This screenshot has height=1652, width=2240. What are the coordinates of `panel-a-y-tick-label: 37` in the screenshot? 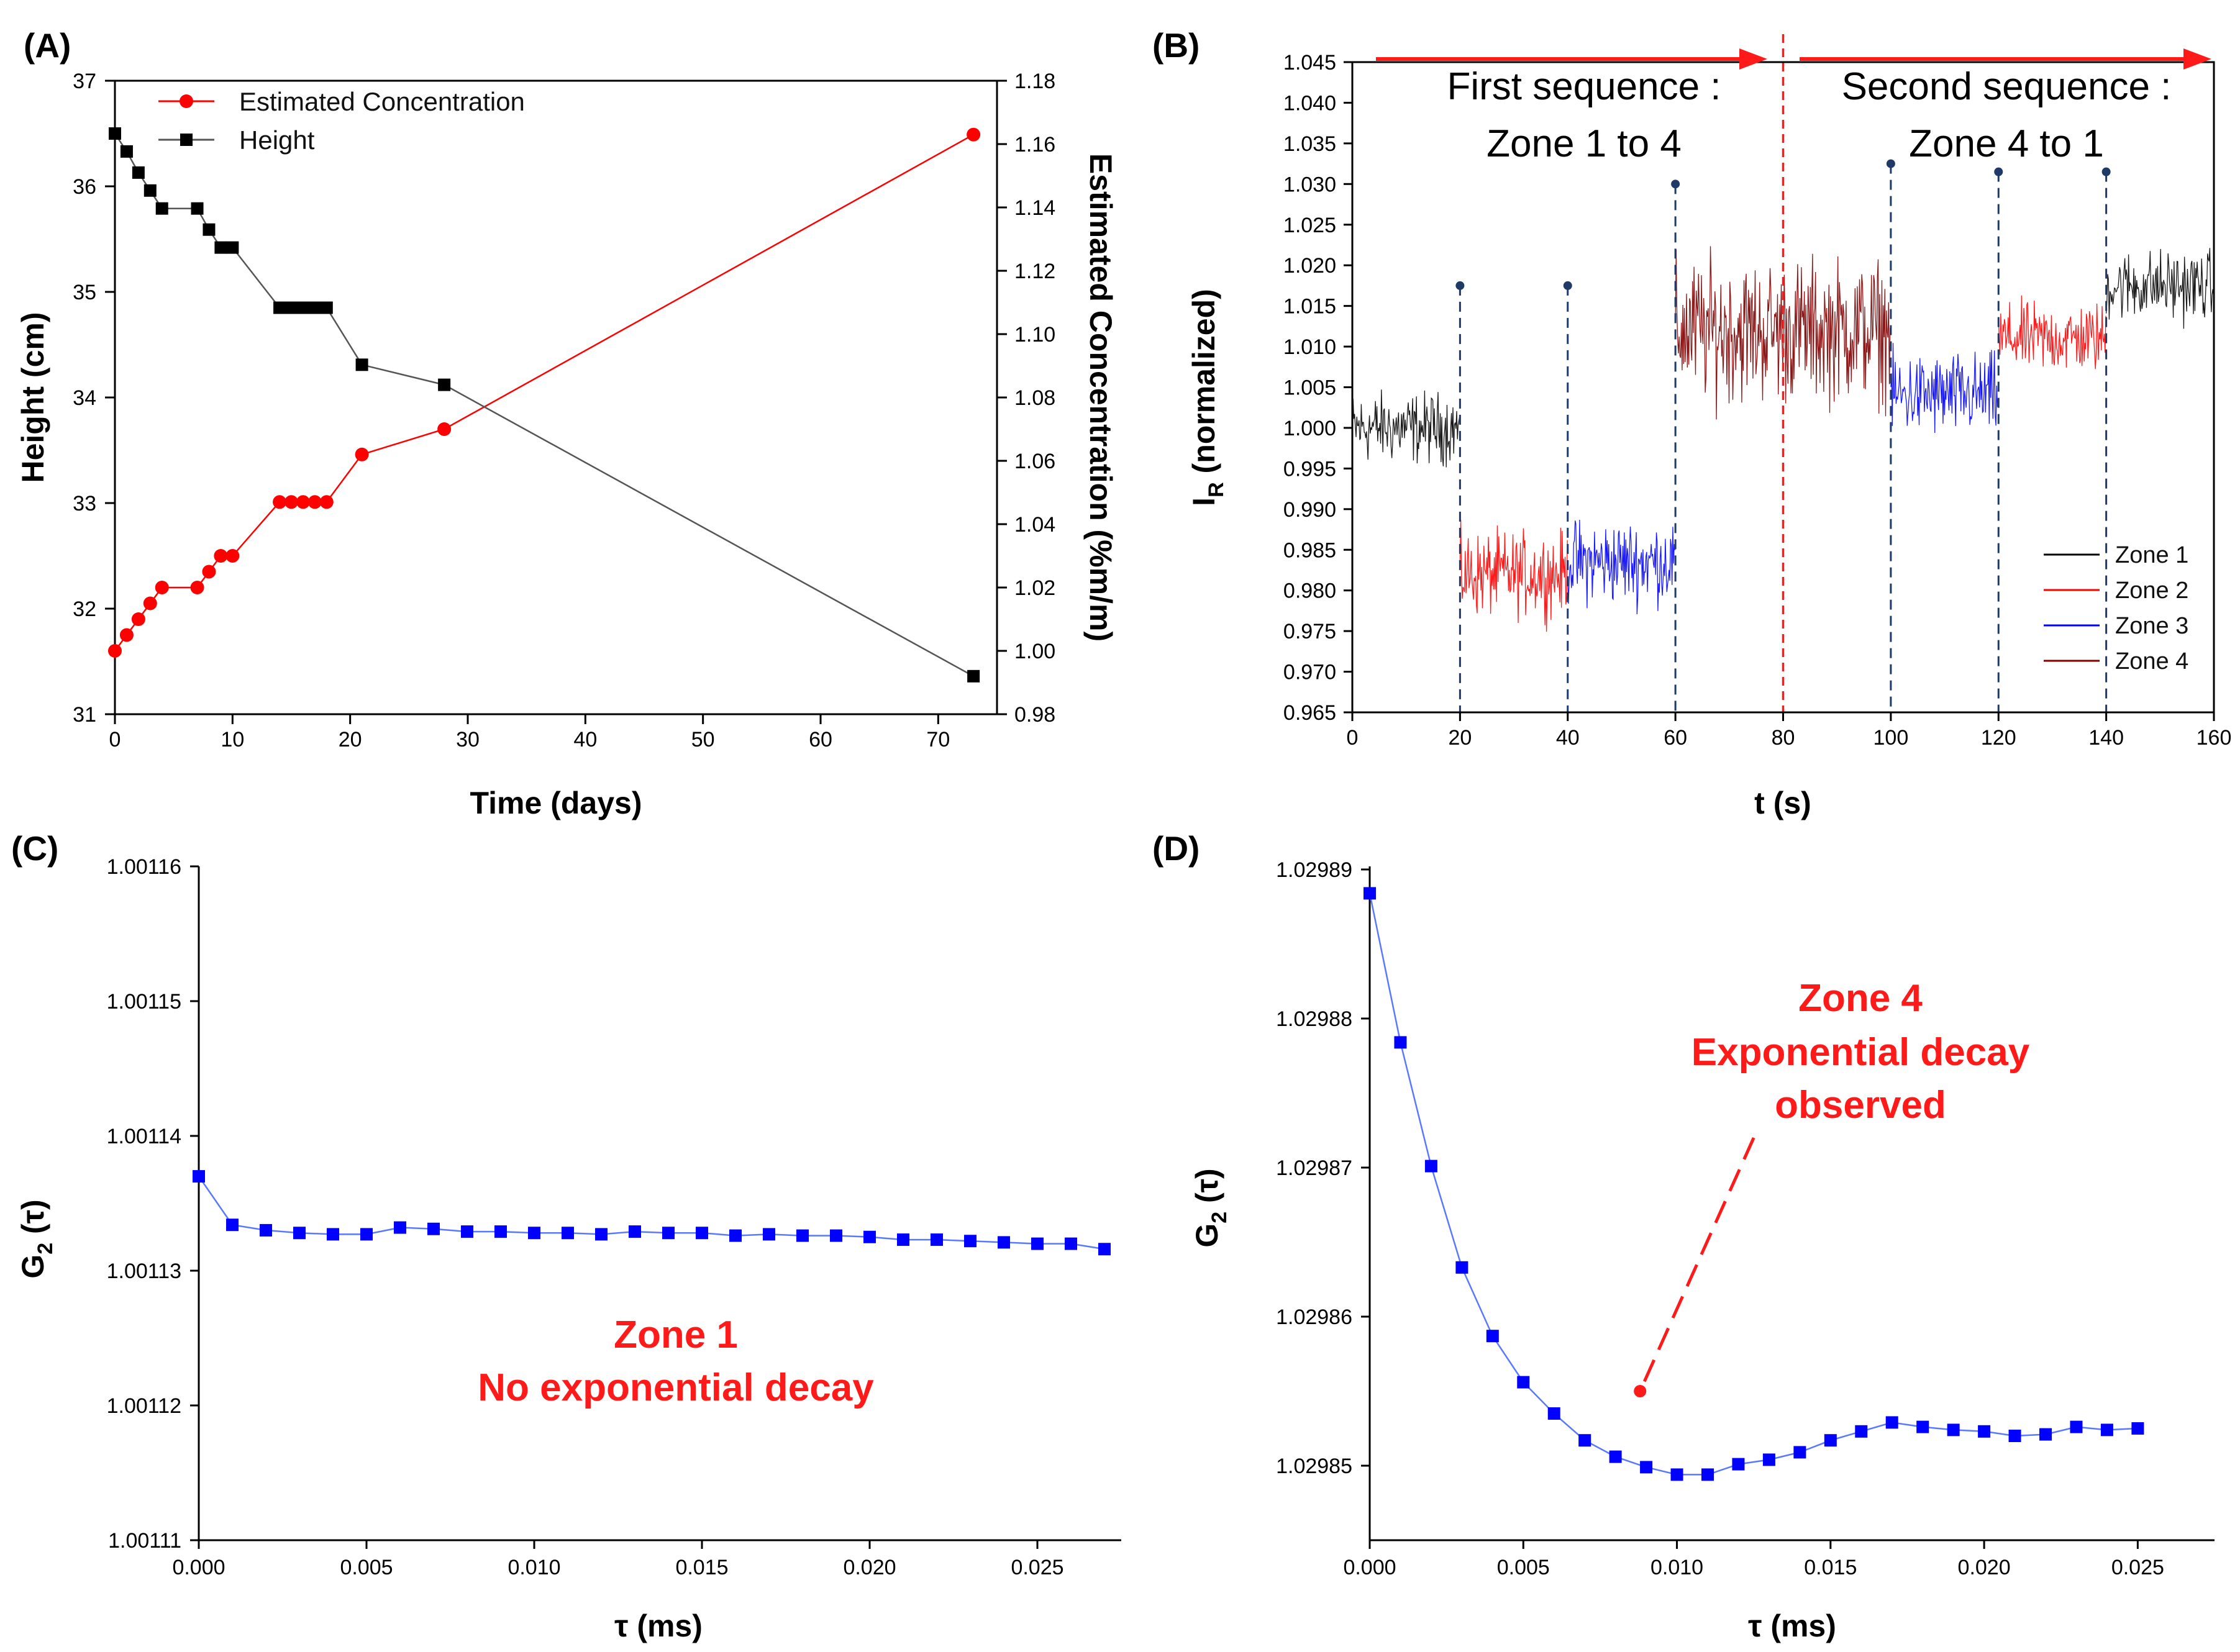 It's located at (84, 81).